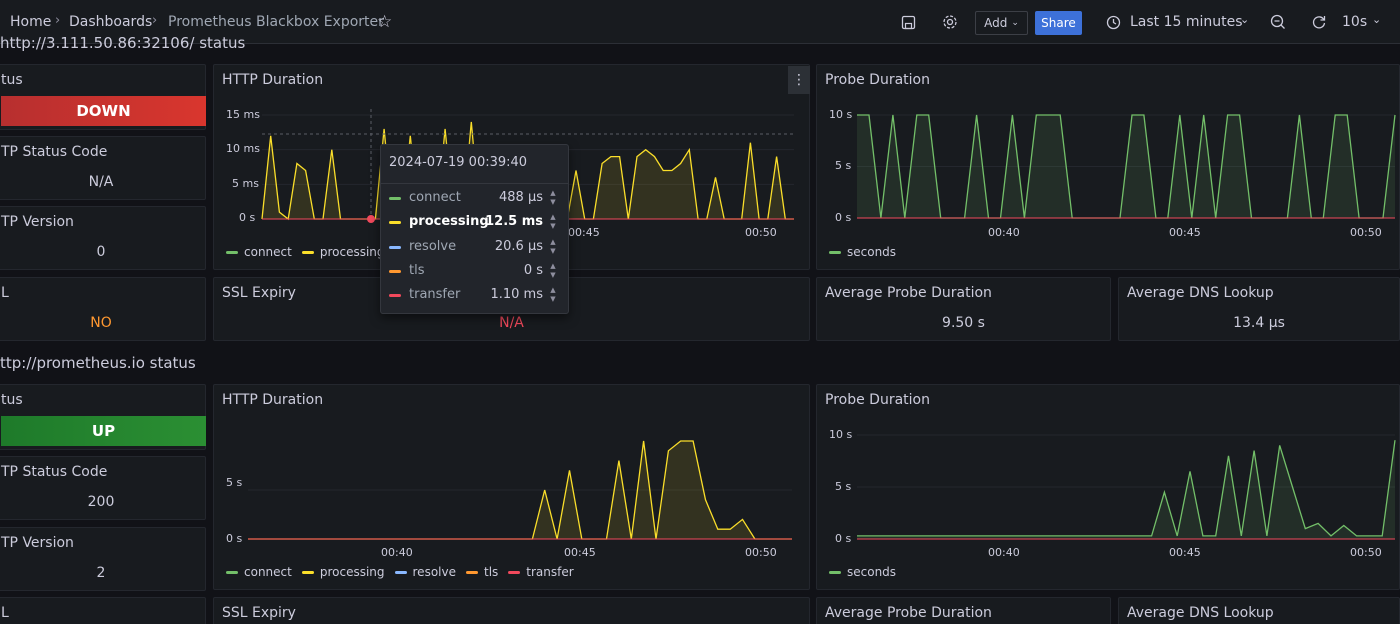  Describe the element at coordinates (101, 502) in the screenshot. I see `stat-value: 200` at that location.